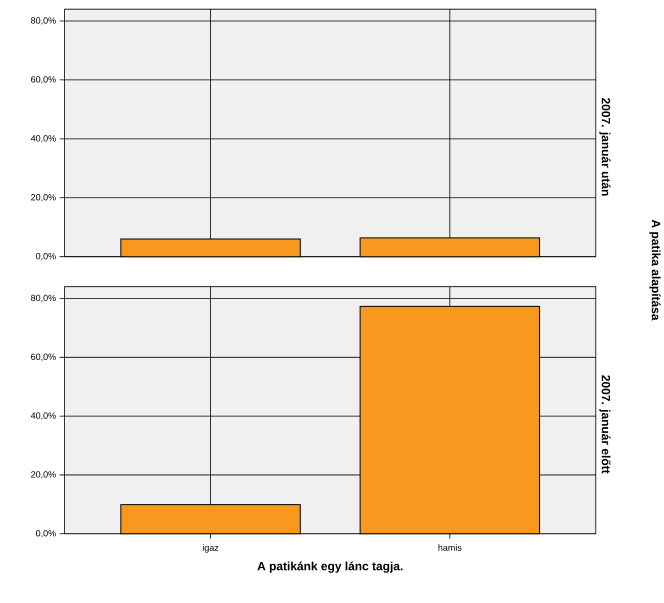  What do you see at coordinates (450, 547) in the screenshot?
I see `x-tick-label: hamis` at bounding box center [450, 547].